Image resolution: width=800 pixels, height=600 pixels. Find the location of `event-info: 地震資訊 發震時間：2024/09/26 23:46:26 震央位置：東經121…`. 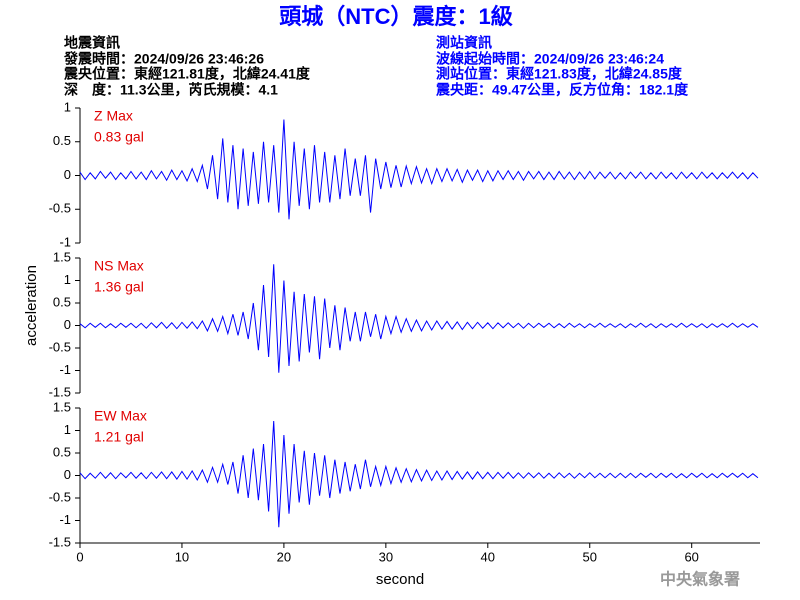

event-info: 地震資訊 發震時間：2024/09/26 23:46:26 震央位置：東經121… is located at coordinates (187, 66).